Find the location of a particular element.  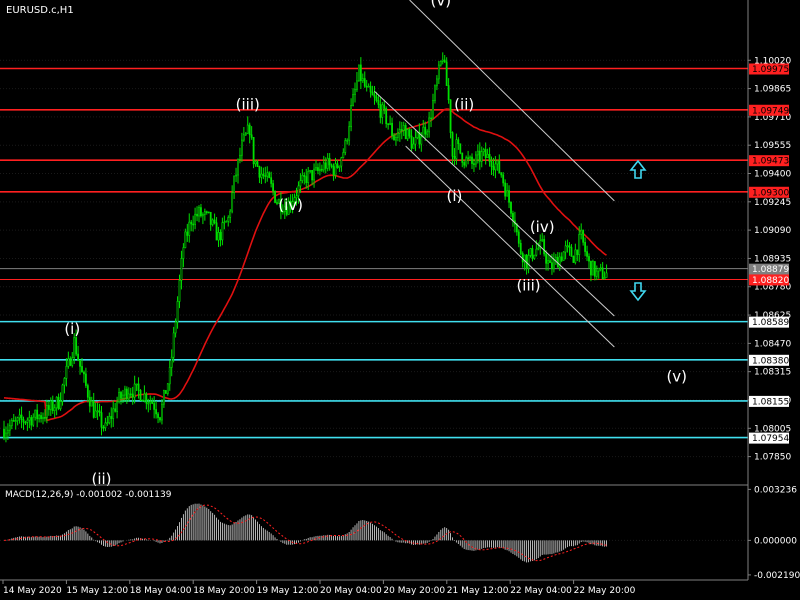

macd-tick-labels: 0.003236 0.000000 -0.002190 is located at coordinates (774, 533).